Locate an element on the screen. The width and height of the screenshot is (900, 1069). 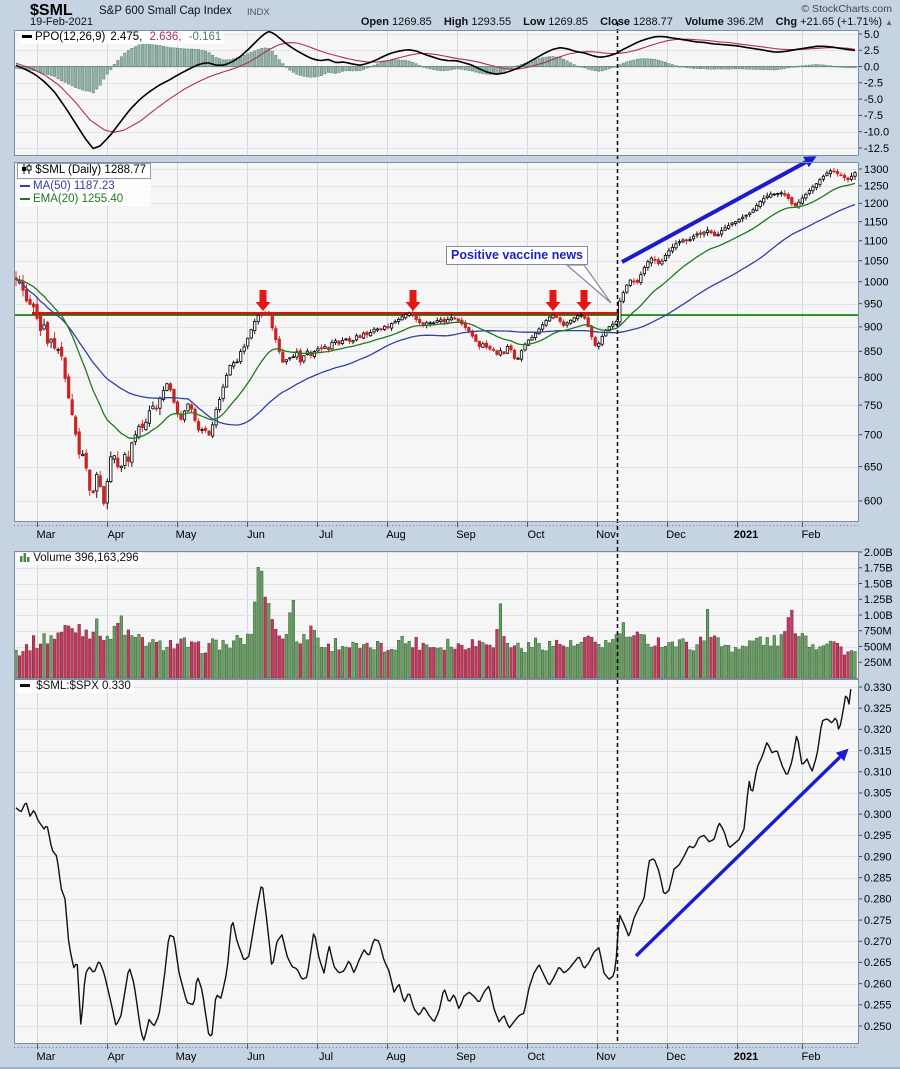
axis-tick-label: 1.25B is located at coordinates (878, 600).